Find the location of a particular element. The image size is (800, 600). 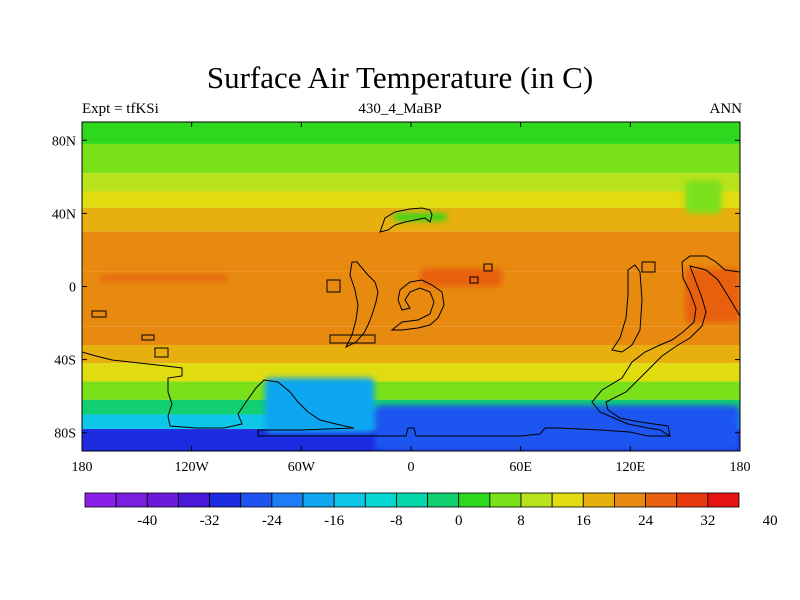

outline-gondwana-east is located at coordinates (665, 346).